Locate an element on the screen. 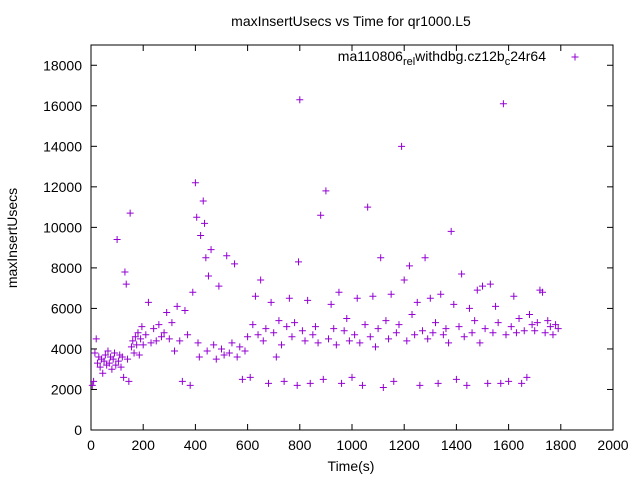 The image size is (640, 485). x-tick-label: 2000 is located at coordinates (612, 445).